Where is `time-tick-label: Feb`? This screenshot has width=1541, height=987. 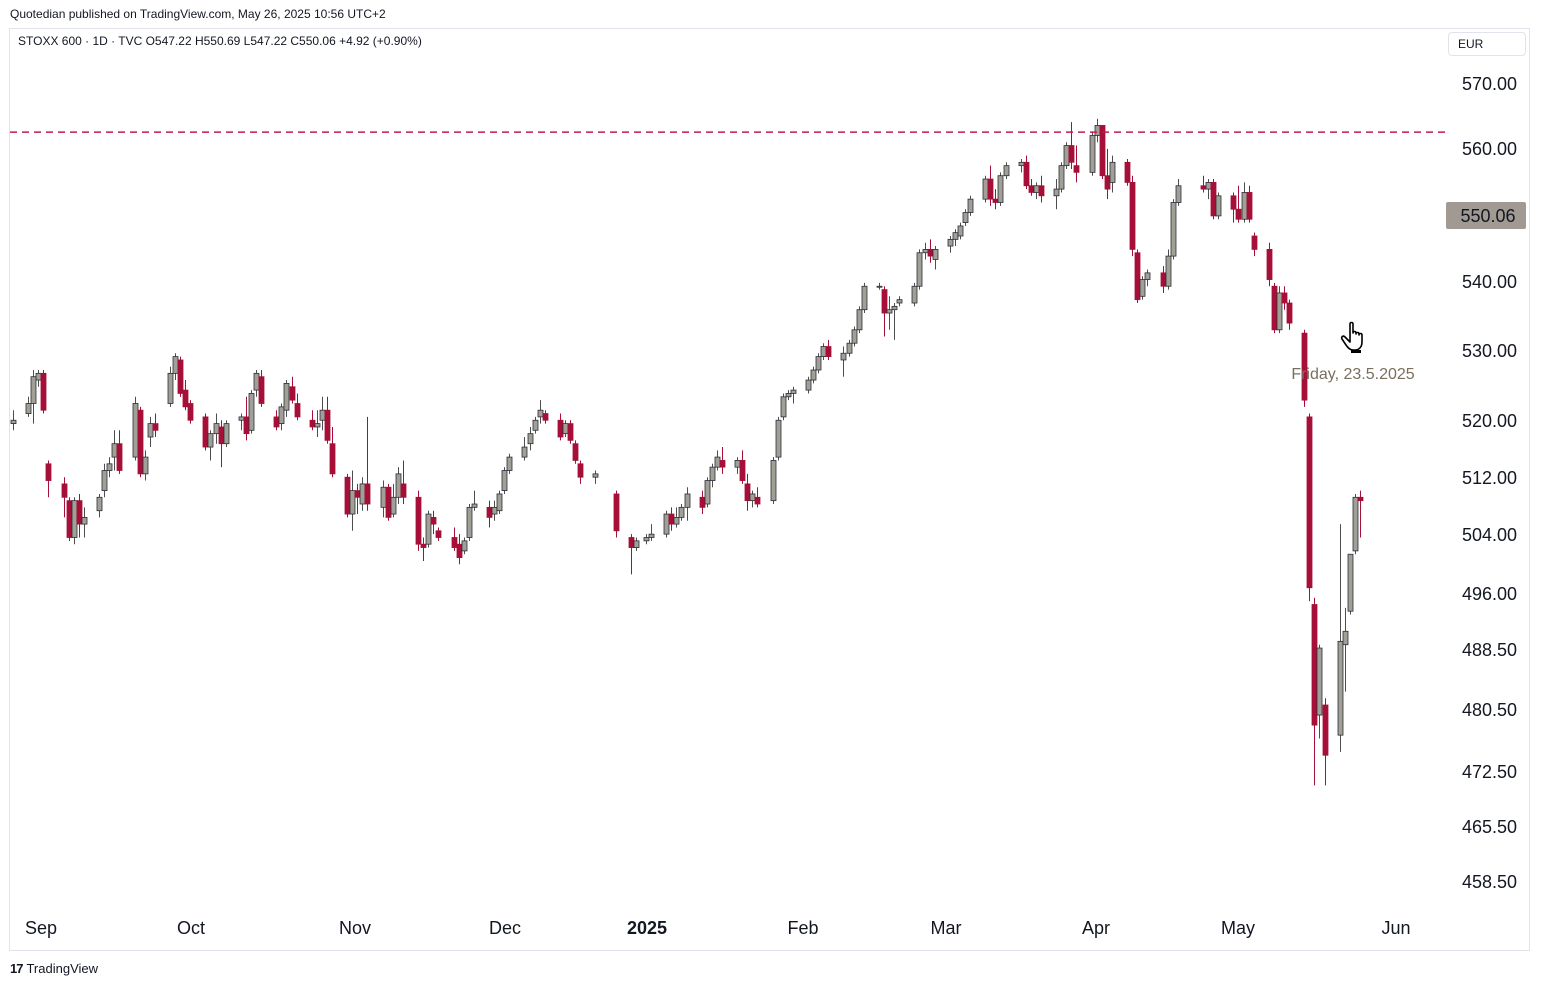
time-tick-label: Feb is located at coordinates (802, 928).